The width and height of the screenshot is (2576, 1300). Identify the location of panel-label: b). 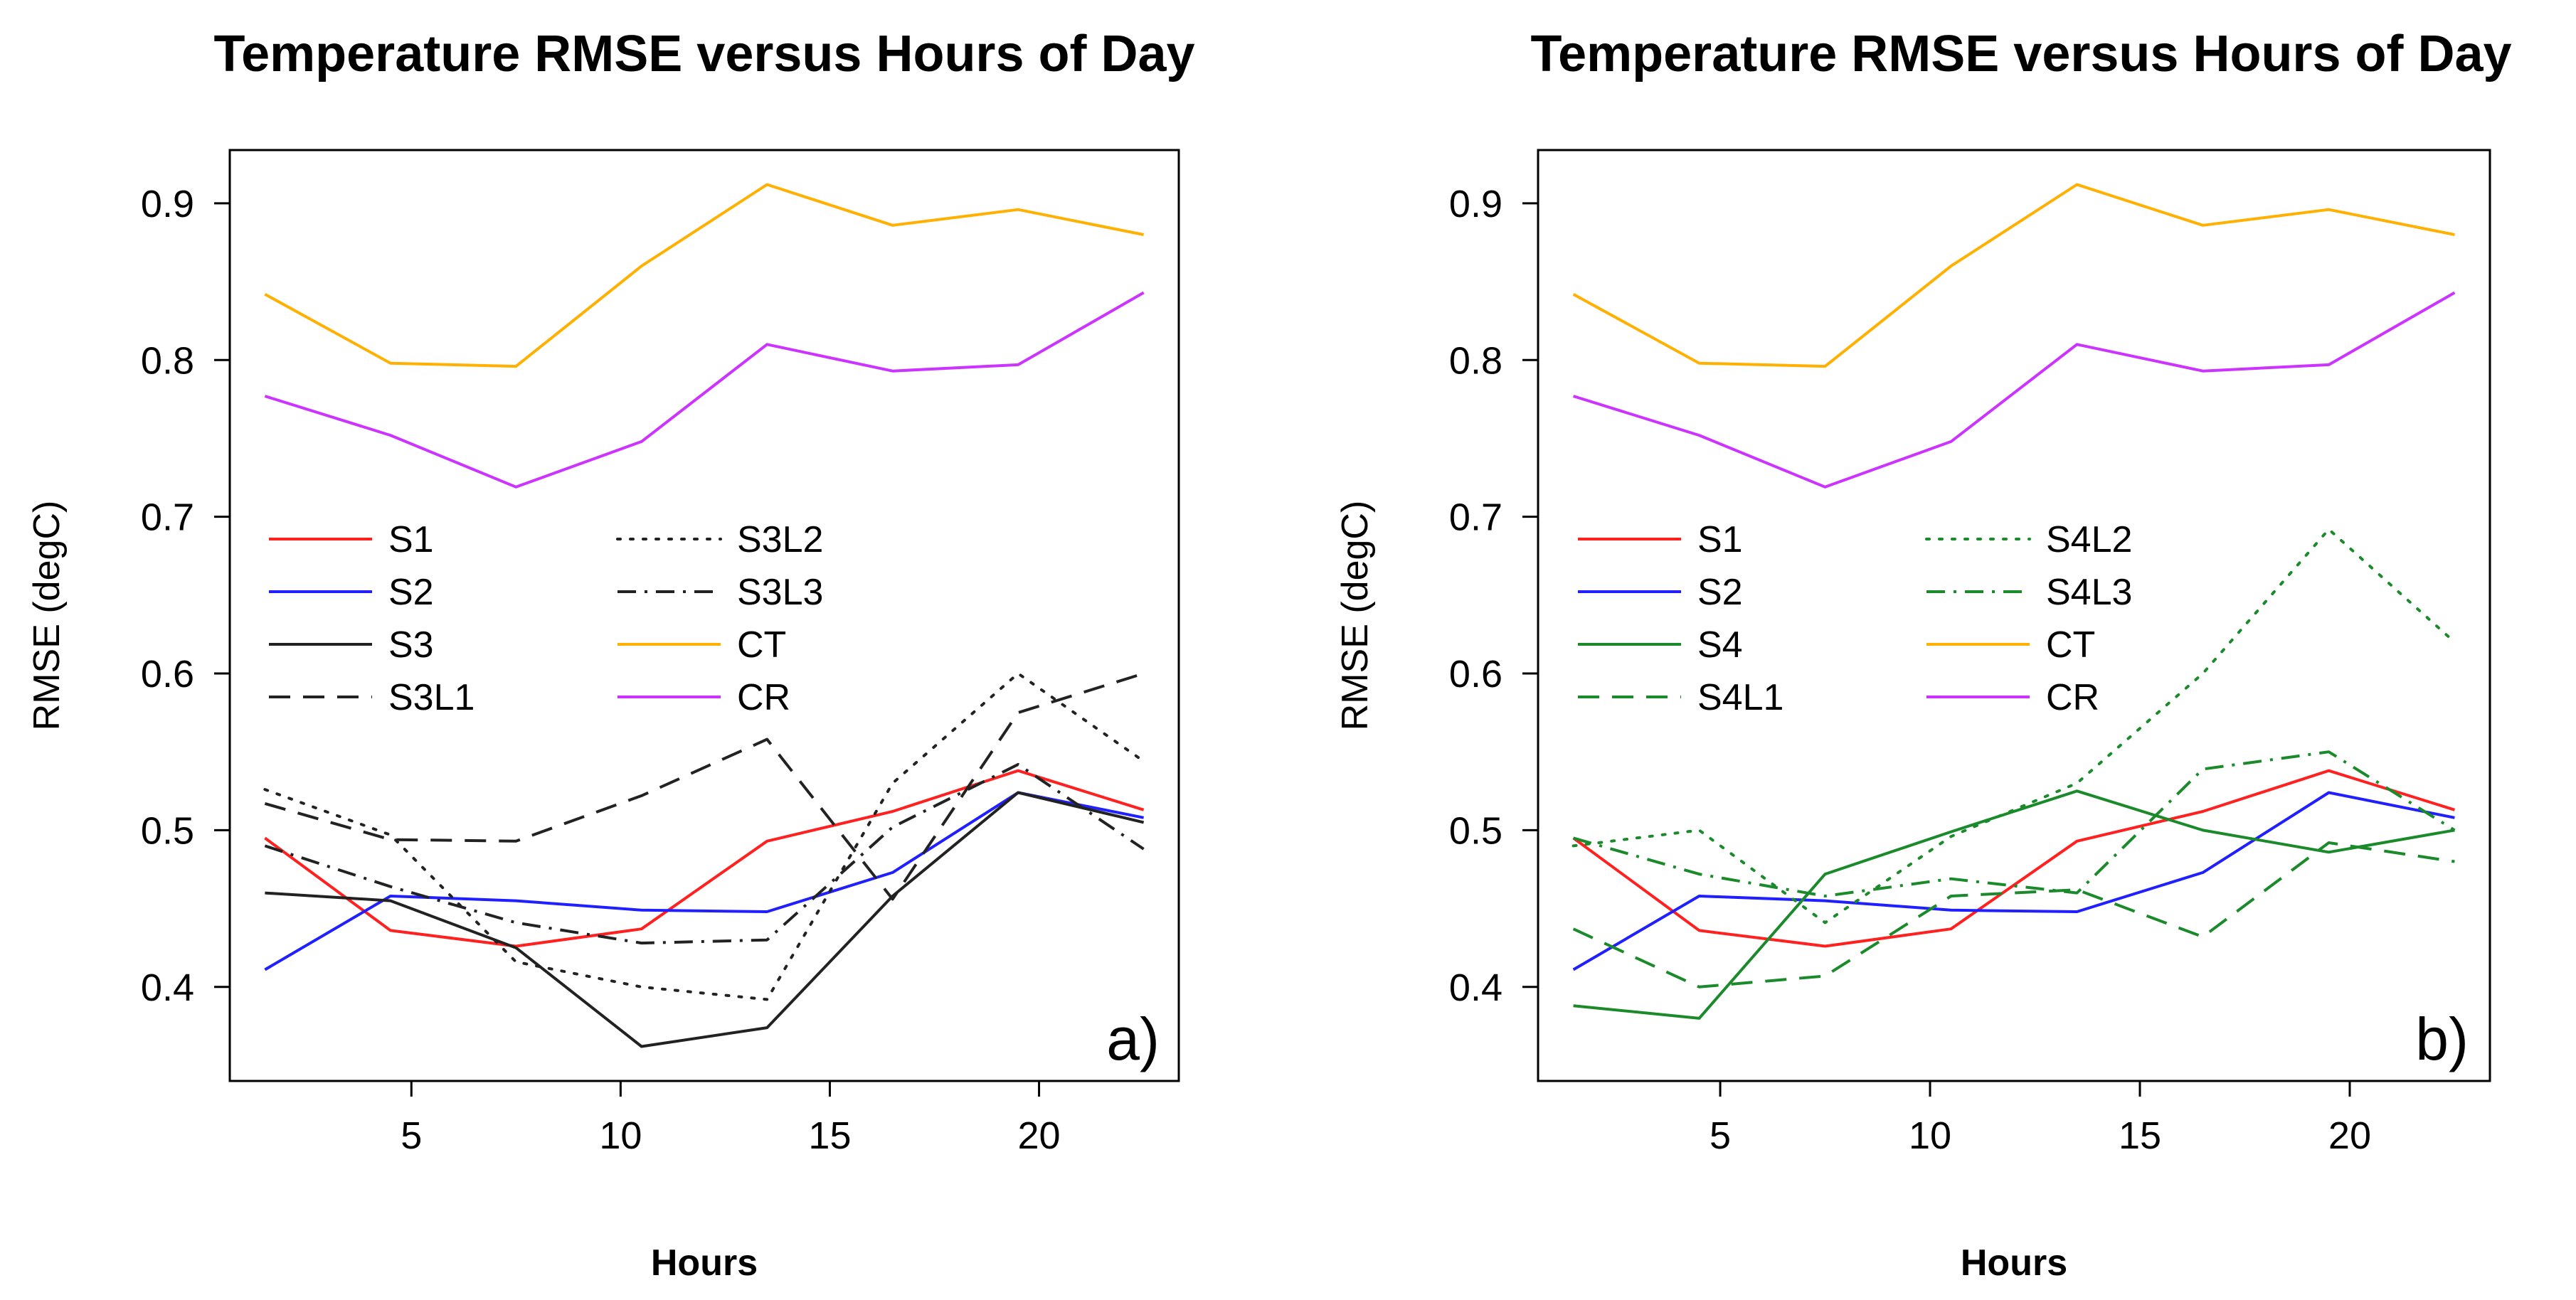
(2442, 1039).